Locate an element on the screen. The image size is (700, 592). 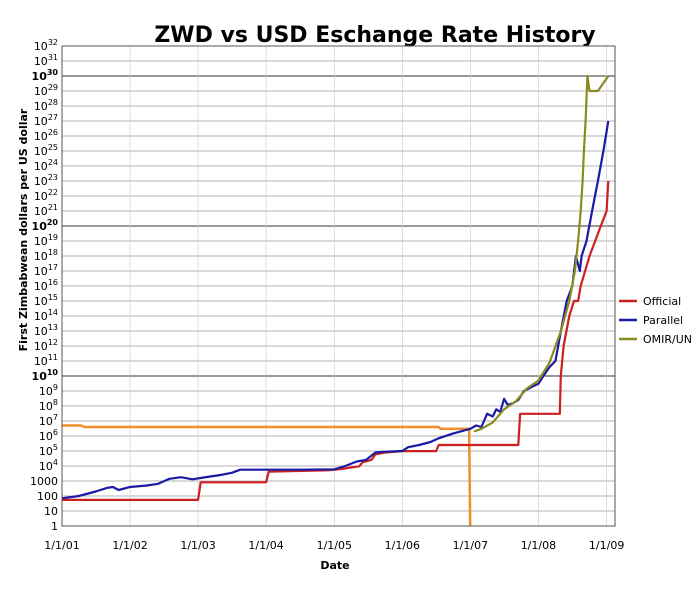
y-tick-label: 10⁸ is located at coordinates (48, 405).